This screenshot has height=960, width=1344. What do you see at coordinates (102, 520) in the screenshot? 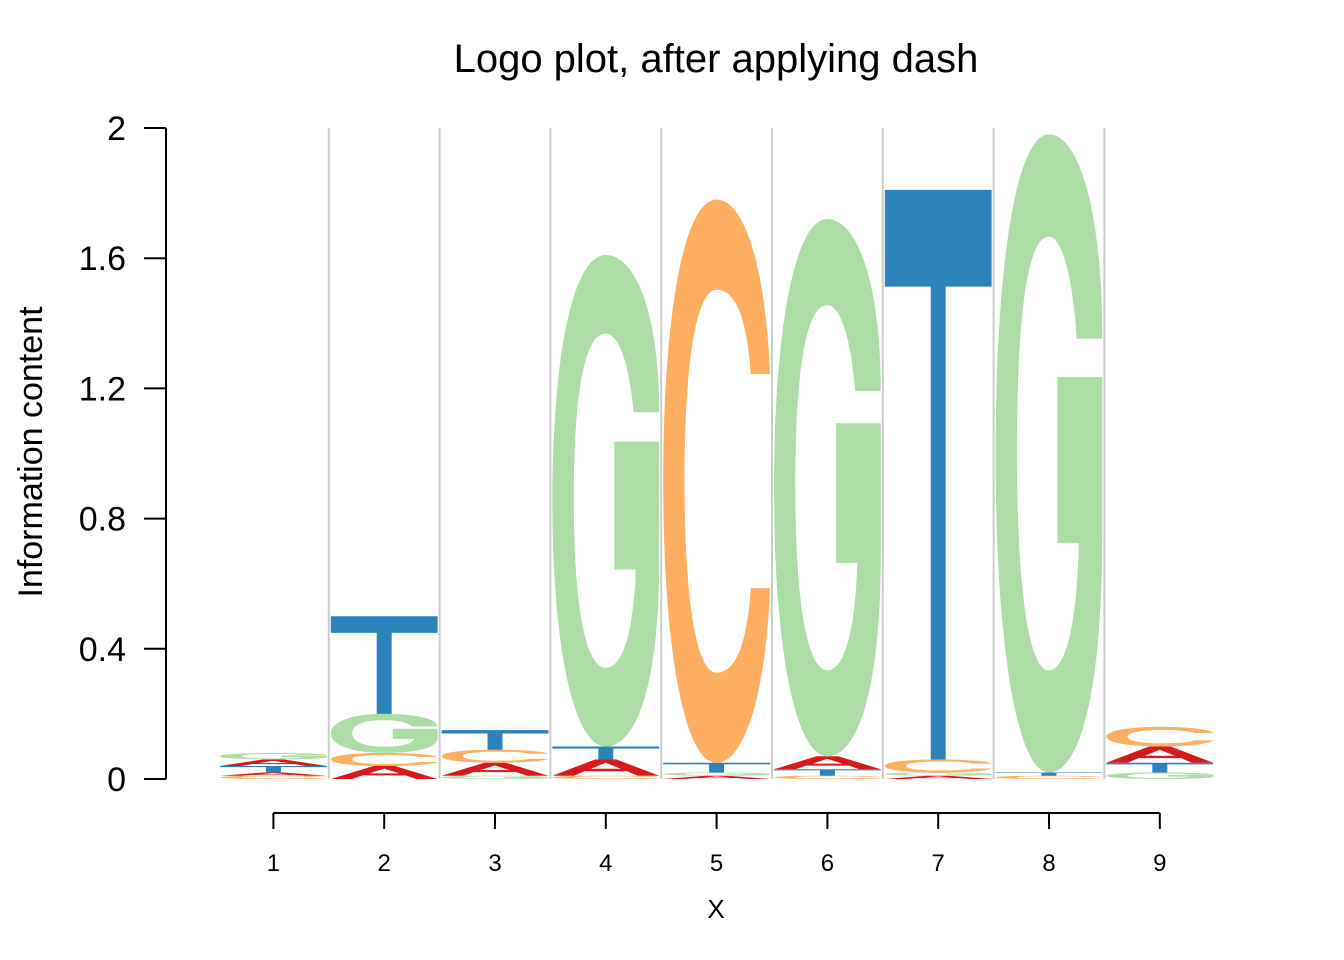
I see `y-tick-label: 0.8` at bounding box center [102, 520].